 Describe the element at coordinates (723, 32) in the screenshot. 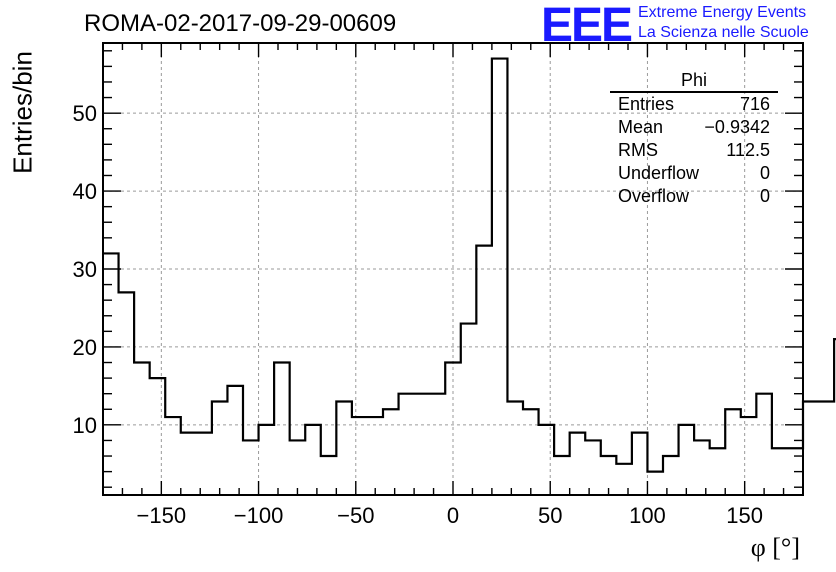

I see `logo-caption-line2: La Scienza nelle Scuole` at that location.